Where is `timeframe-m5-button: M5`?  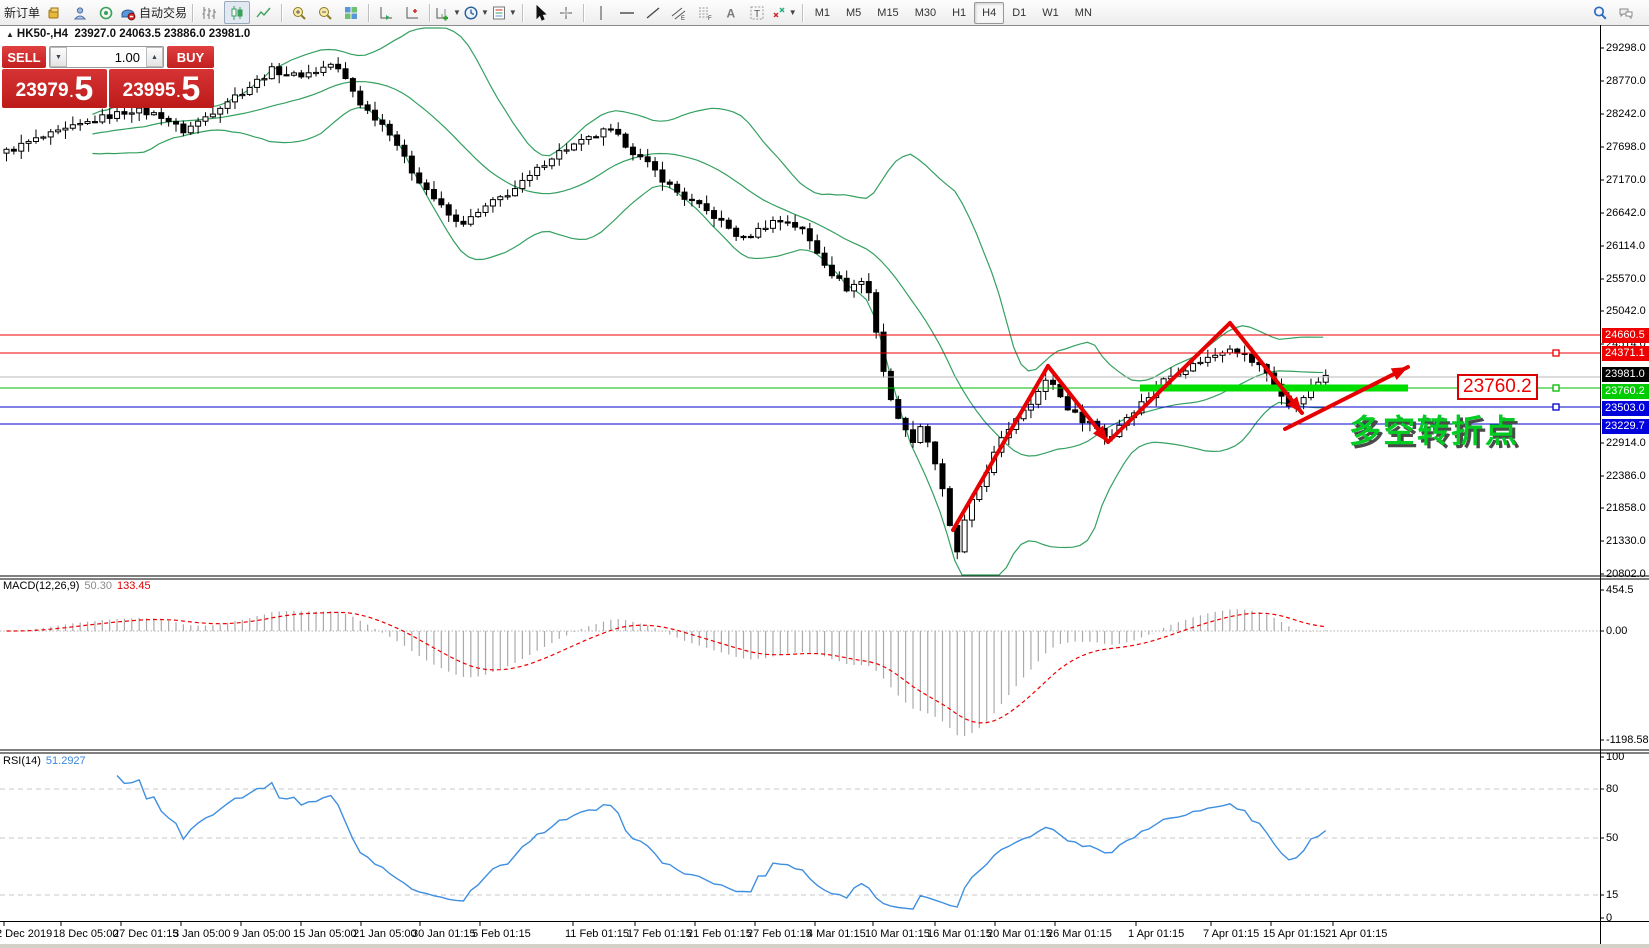
timeframe-m5-button: M5 is located at coordinates (854, 12).